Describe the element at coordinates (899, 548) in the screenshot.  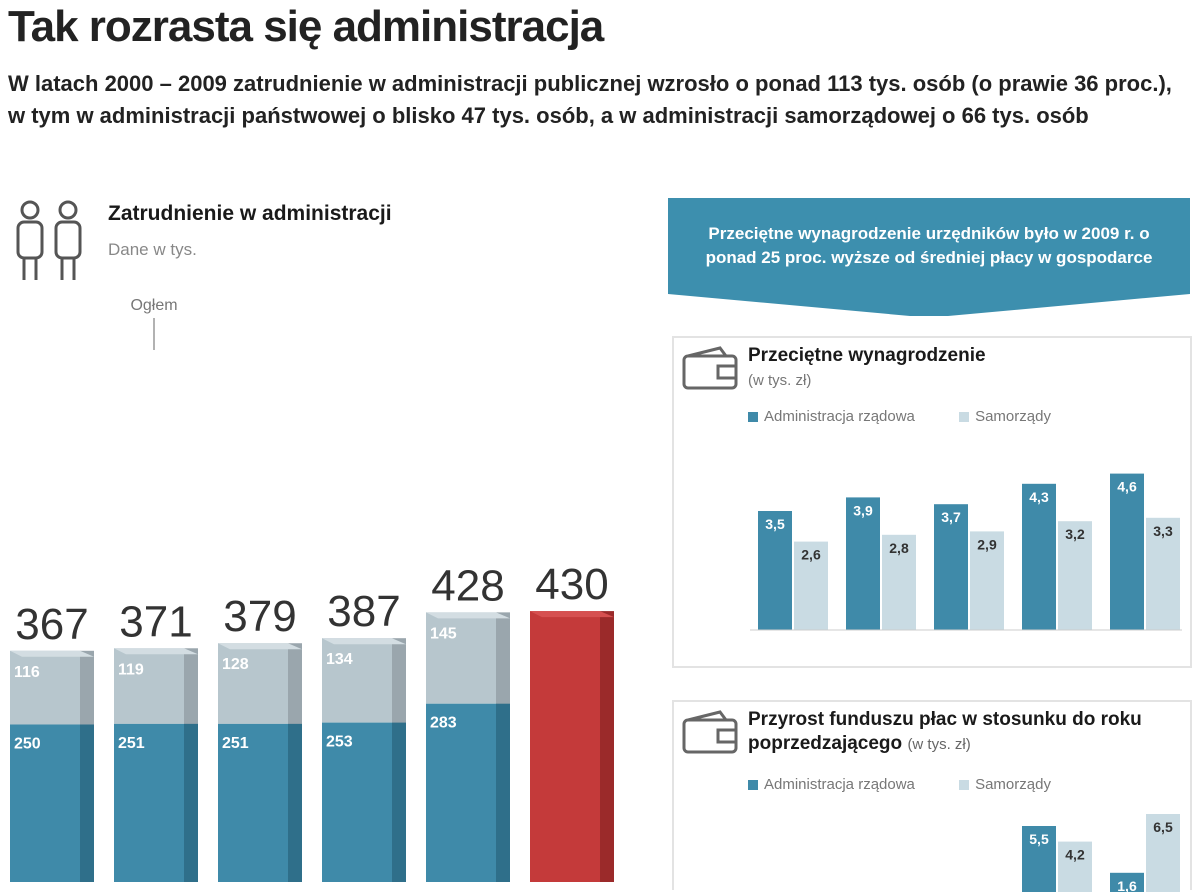
I see `bar-value-label: 2,8` at that location.